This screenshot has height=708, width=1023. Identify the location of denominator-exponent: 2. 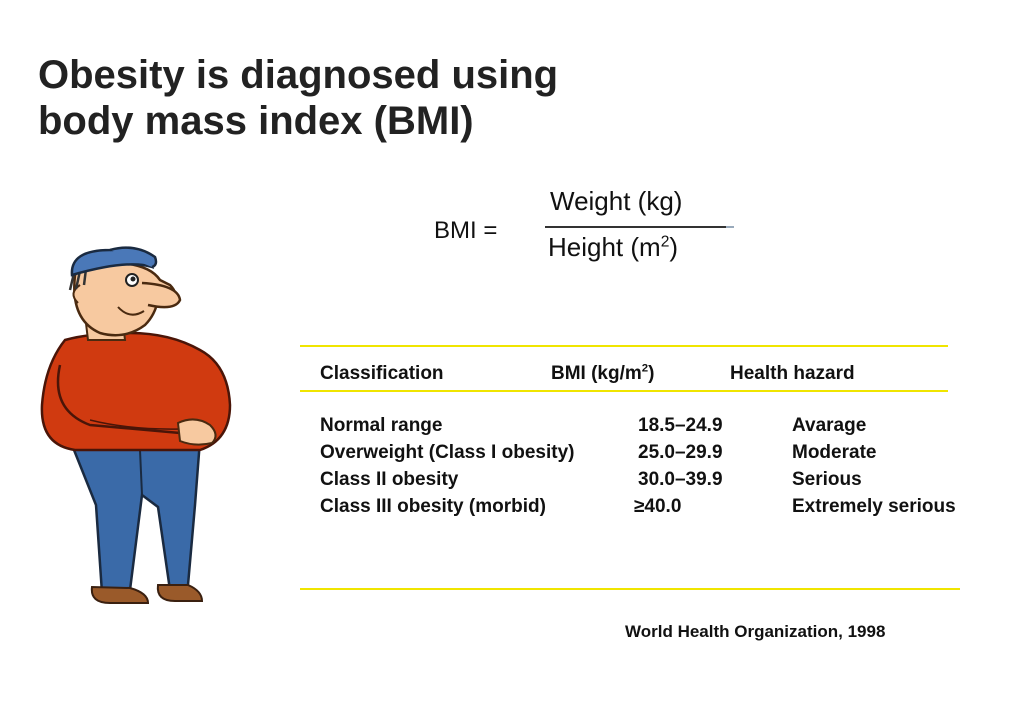
(665, 242).